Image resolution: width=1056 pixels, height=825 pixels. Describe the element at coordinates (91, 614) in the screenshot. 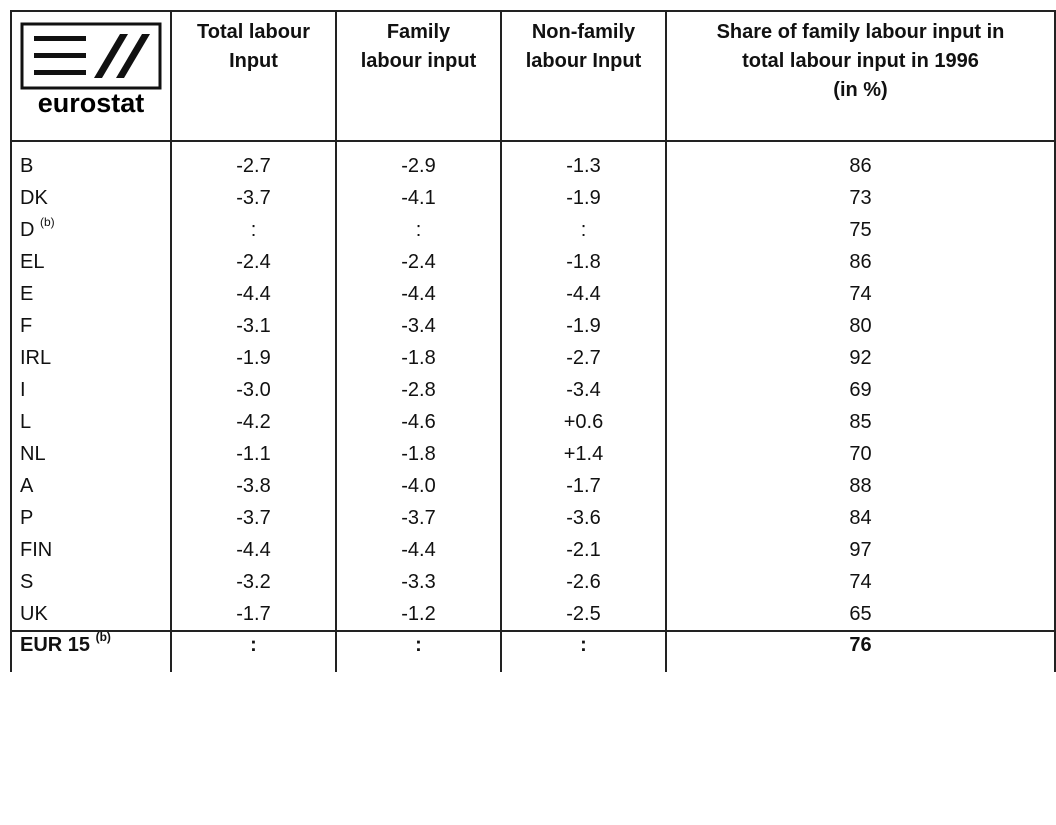

I see `country-cell: UK` at that location.